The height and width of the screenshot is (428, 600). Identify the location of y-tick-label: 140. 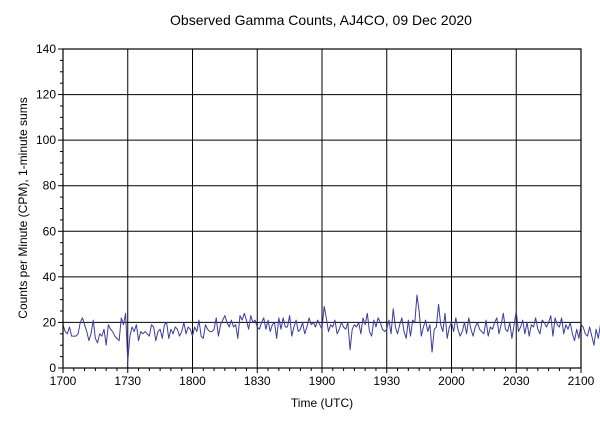
(46, 49).